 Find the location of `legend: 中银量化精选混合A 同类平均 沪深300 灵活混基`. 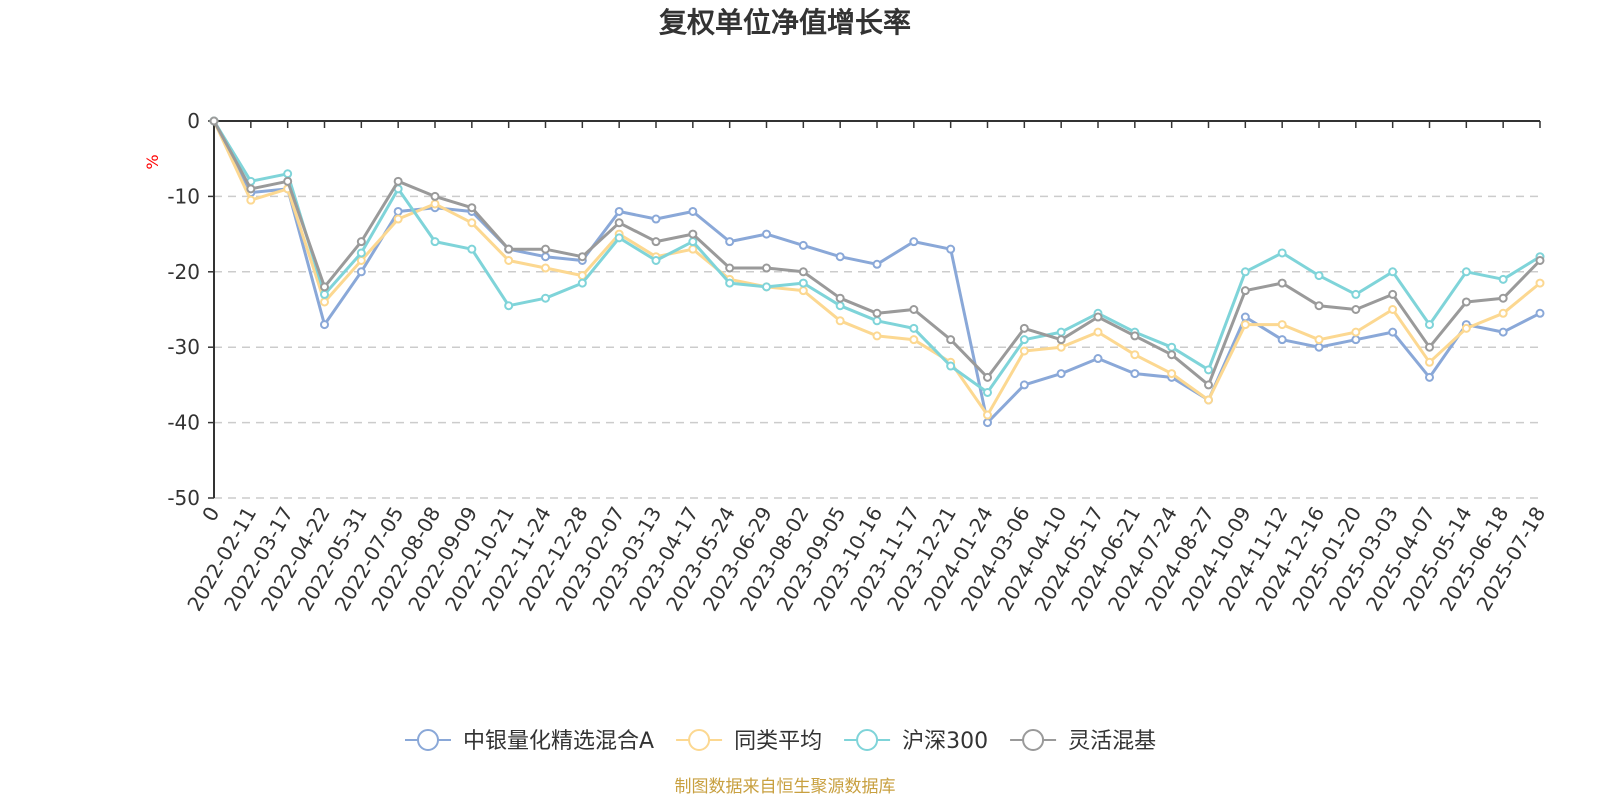

legend: 中银量化精选混合A 同类平均 沪深300 灵活混基 is located at coordinates (780, 741).